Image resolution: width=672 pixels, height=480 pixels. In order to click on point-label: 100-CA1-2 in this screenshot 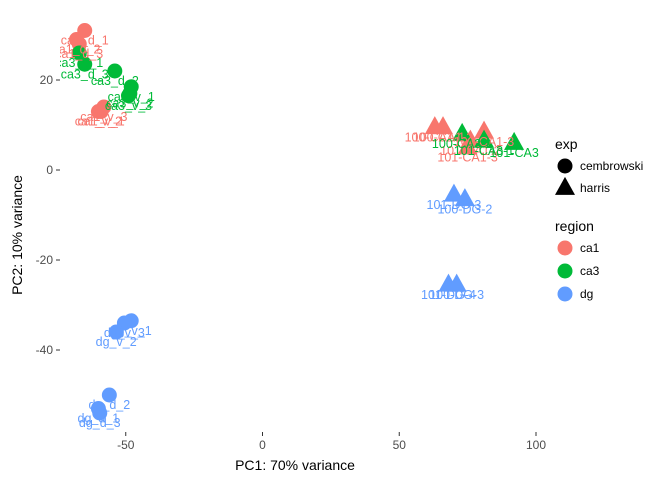, I will do `click(443, 137)`.